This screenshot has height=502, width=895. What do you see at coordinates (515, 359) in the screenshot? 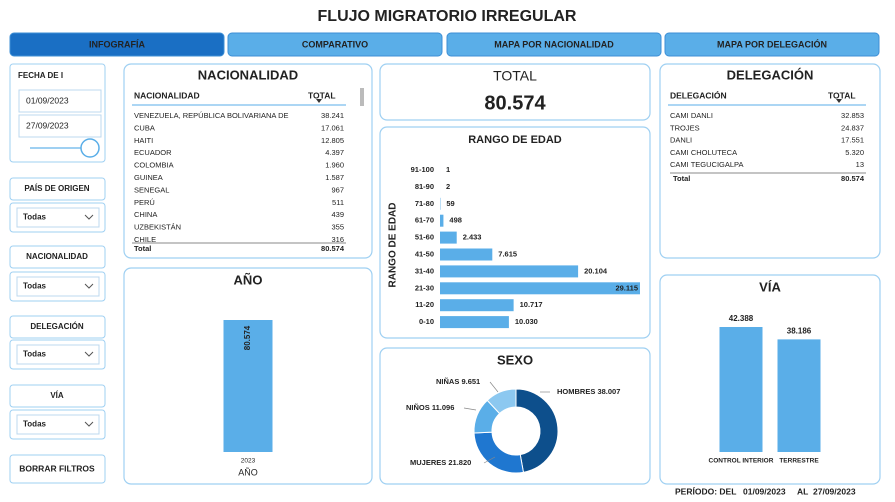
I see `chart-title: SEXO` at bounding box center [515, 359].